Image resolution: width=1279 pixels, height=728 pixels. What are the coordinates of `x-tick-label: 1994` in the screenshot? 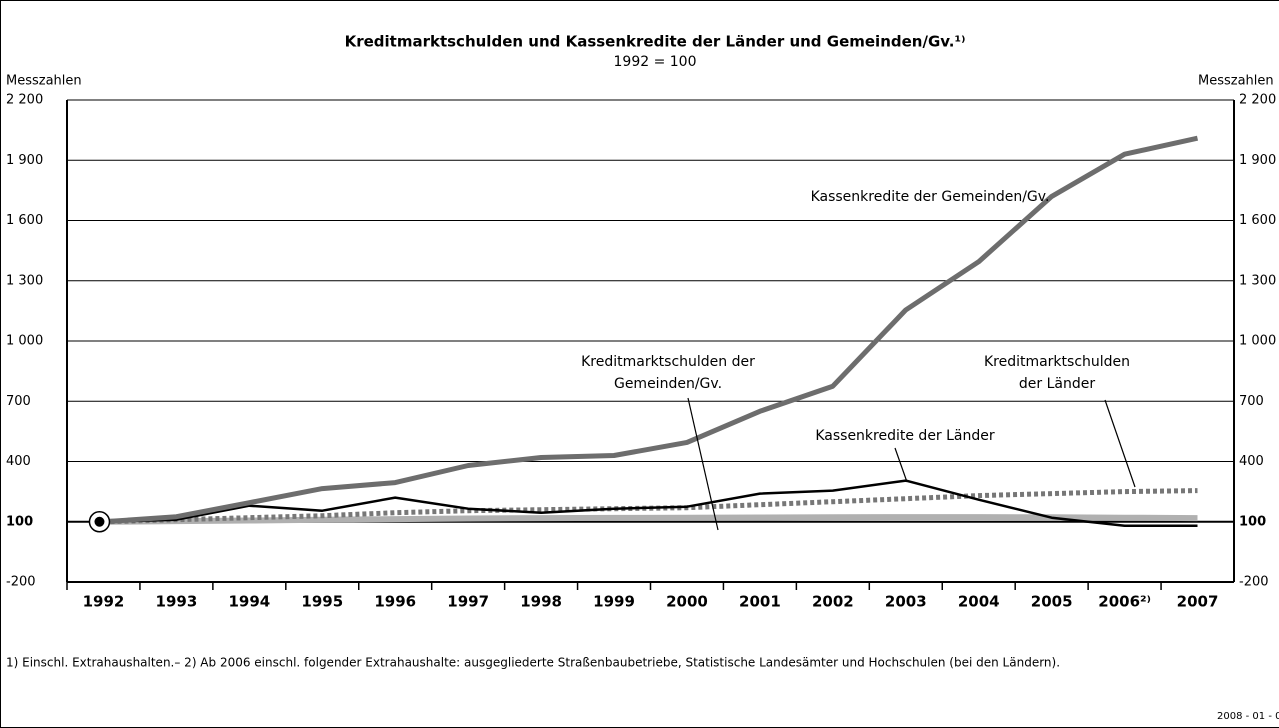 It's located at (249, 602).